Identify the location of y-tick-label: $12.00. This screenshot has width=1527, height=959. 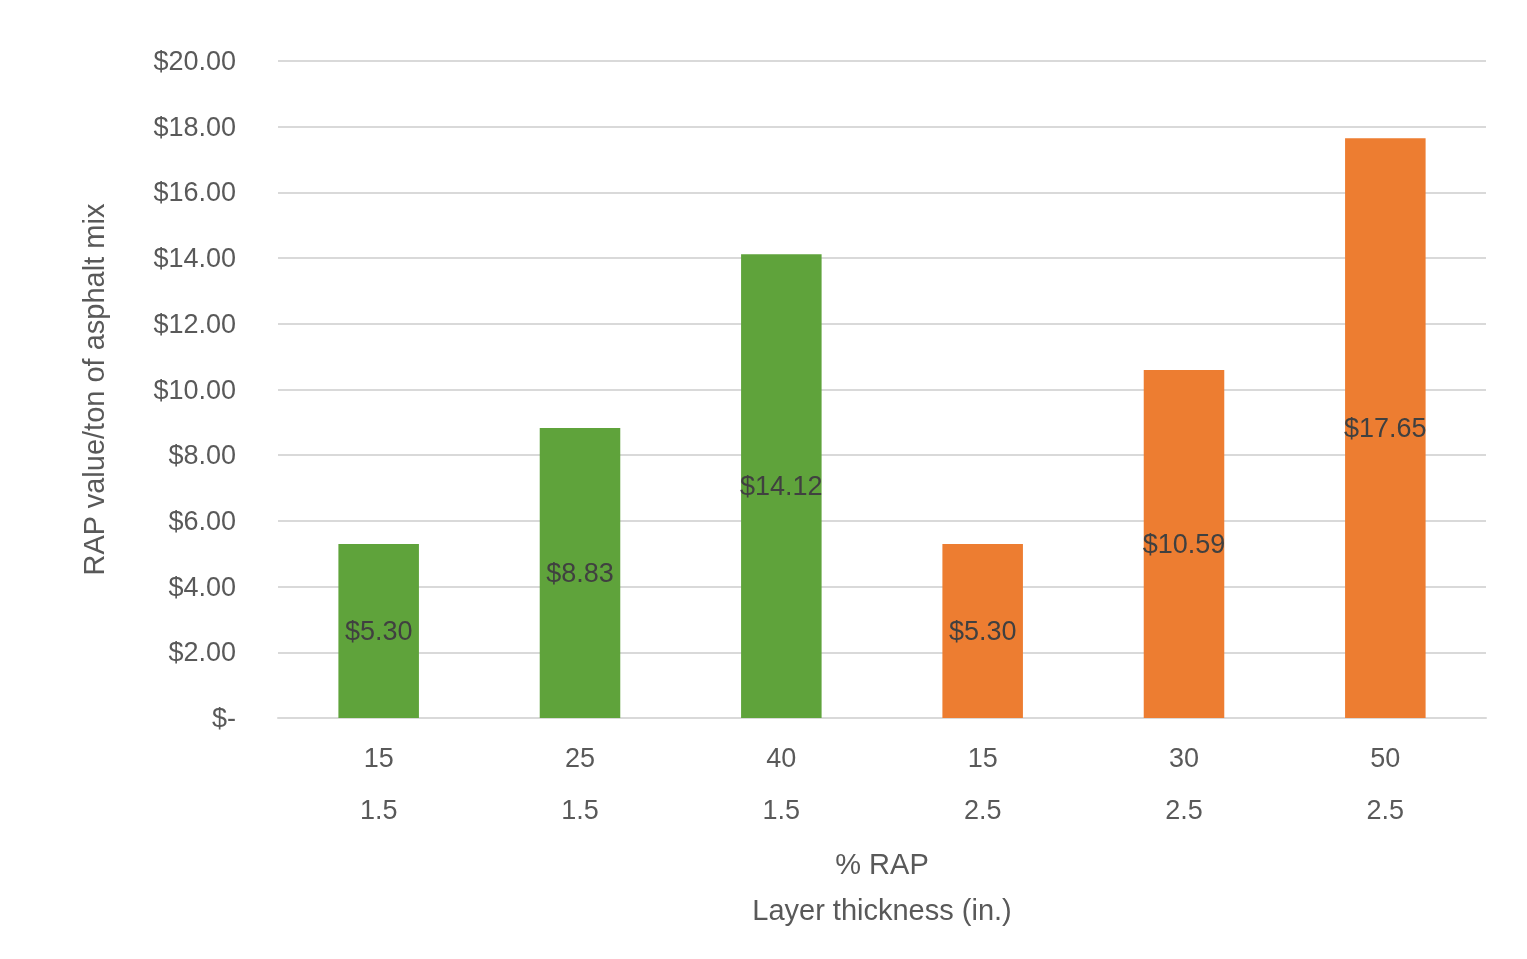
(194, 323).